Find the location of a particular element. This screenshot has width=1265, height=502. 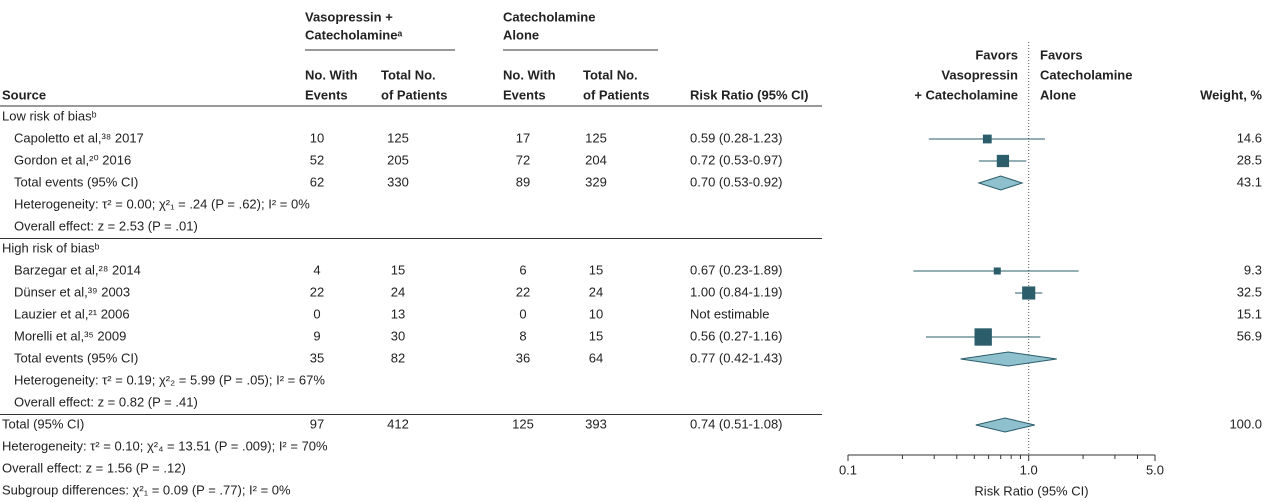

study-name: Morelli et al,³⁵ 2009 is located at coordinates (70, 335).